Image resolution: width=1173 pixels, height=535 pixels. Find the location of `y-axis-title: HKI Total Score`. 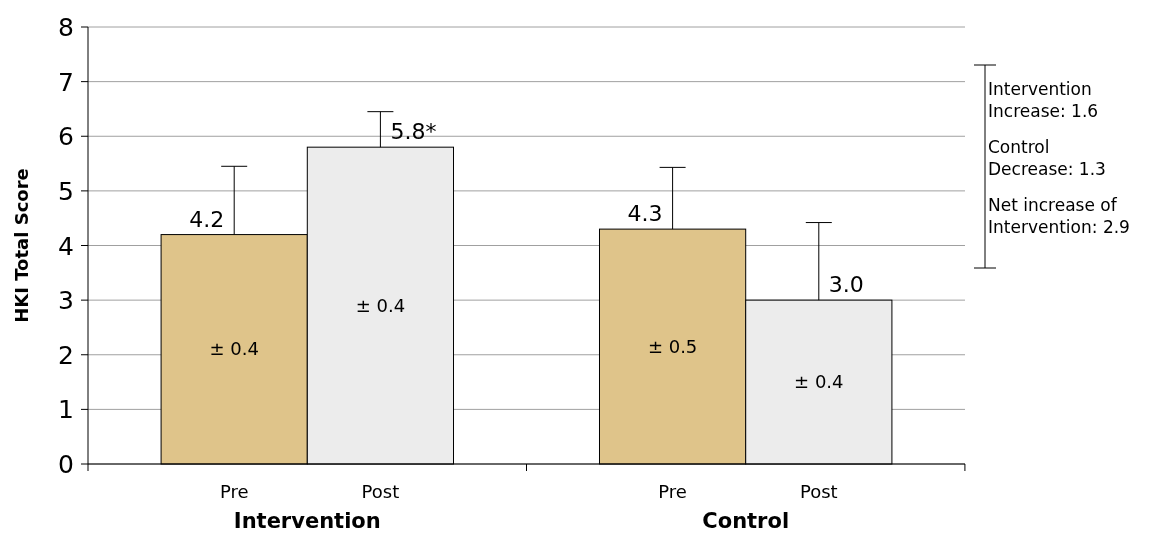

y-axis-title: HKI Total Score is located at coordinates (21, 245).